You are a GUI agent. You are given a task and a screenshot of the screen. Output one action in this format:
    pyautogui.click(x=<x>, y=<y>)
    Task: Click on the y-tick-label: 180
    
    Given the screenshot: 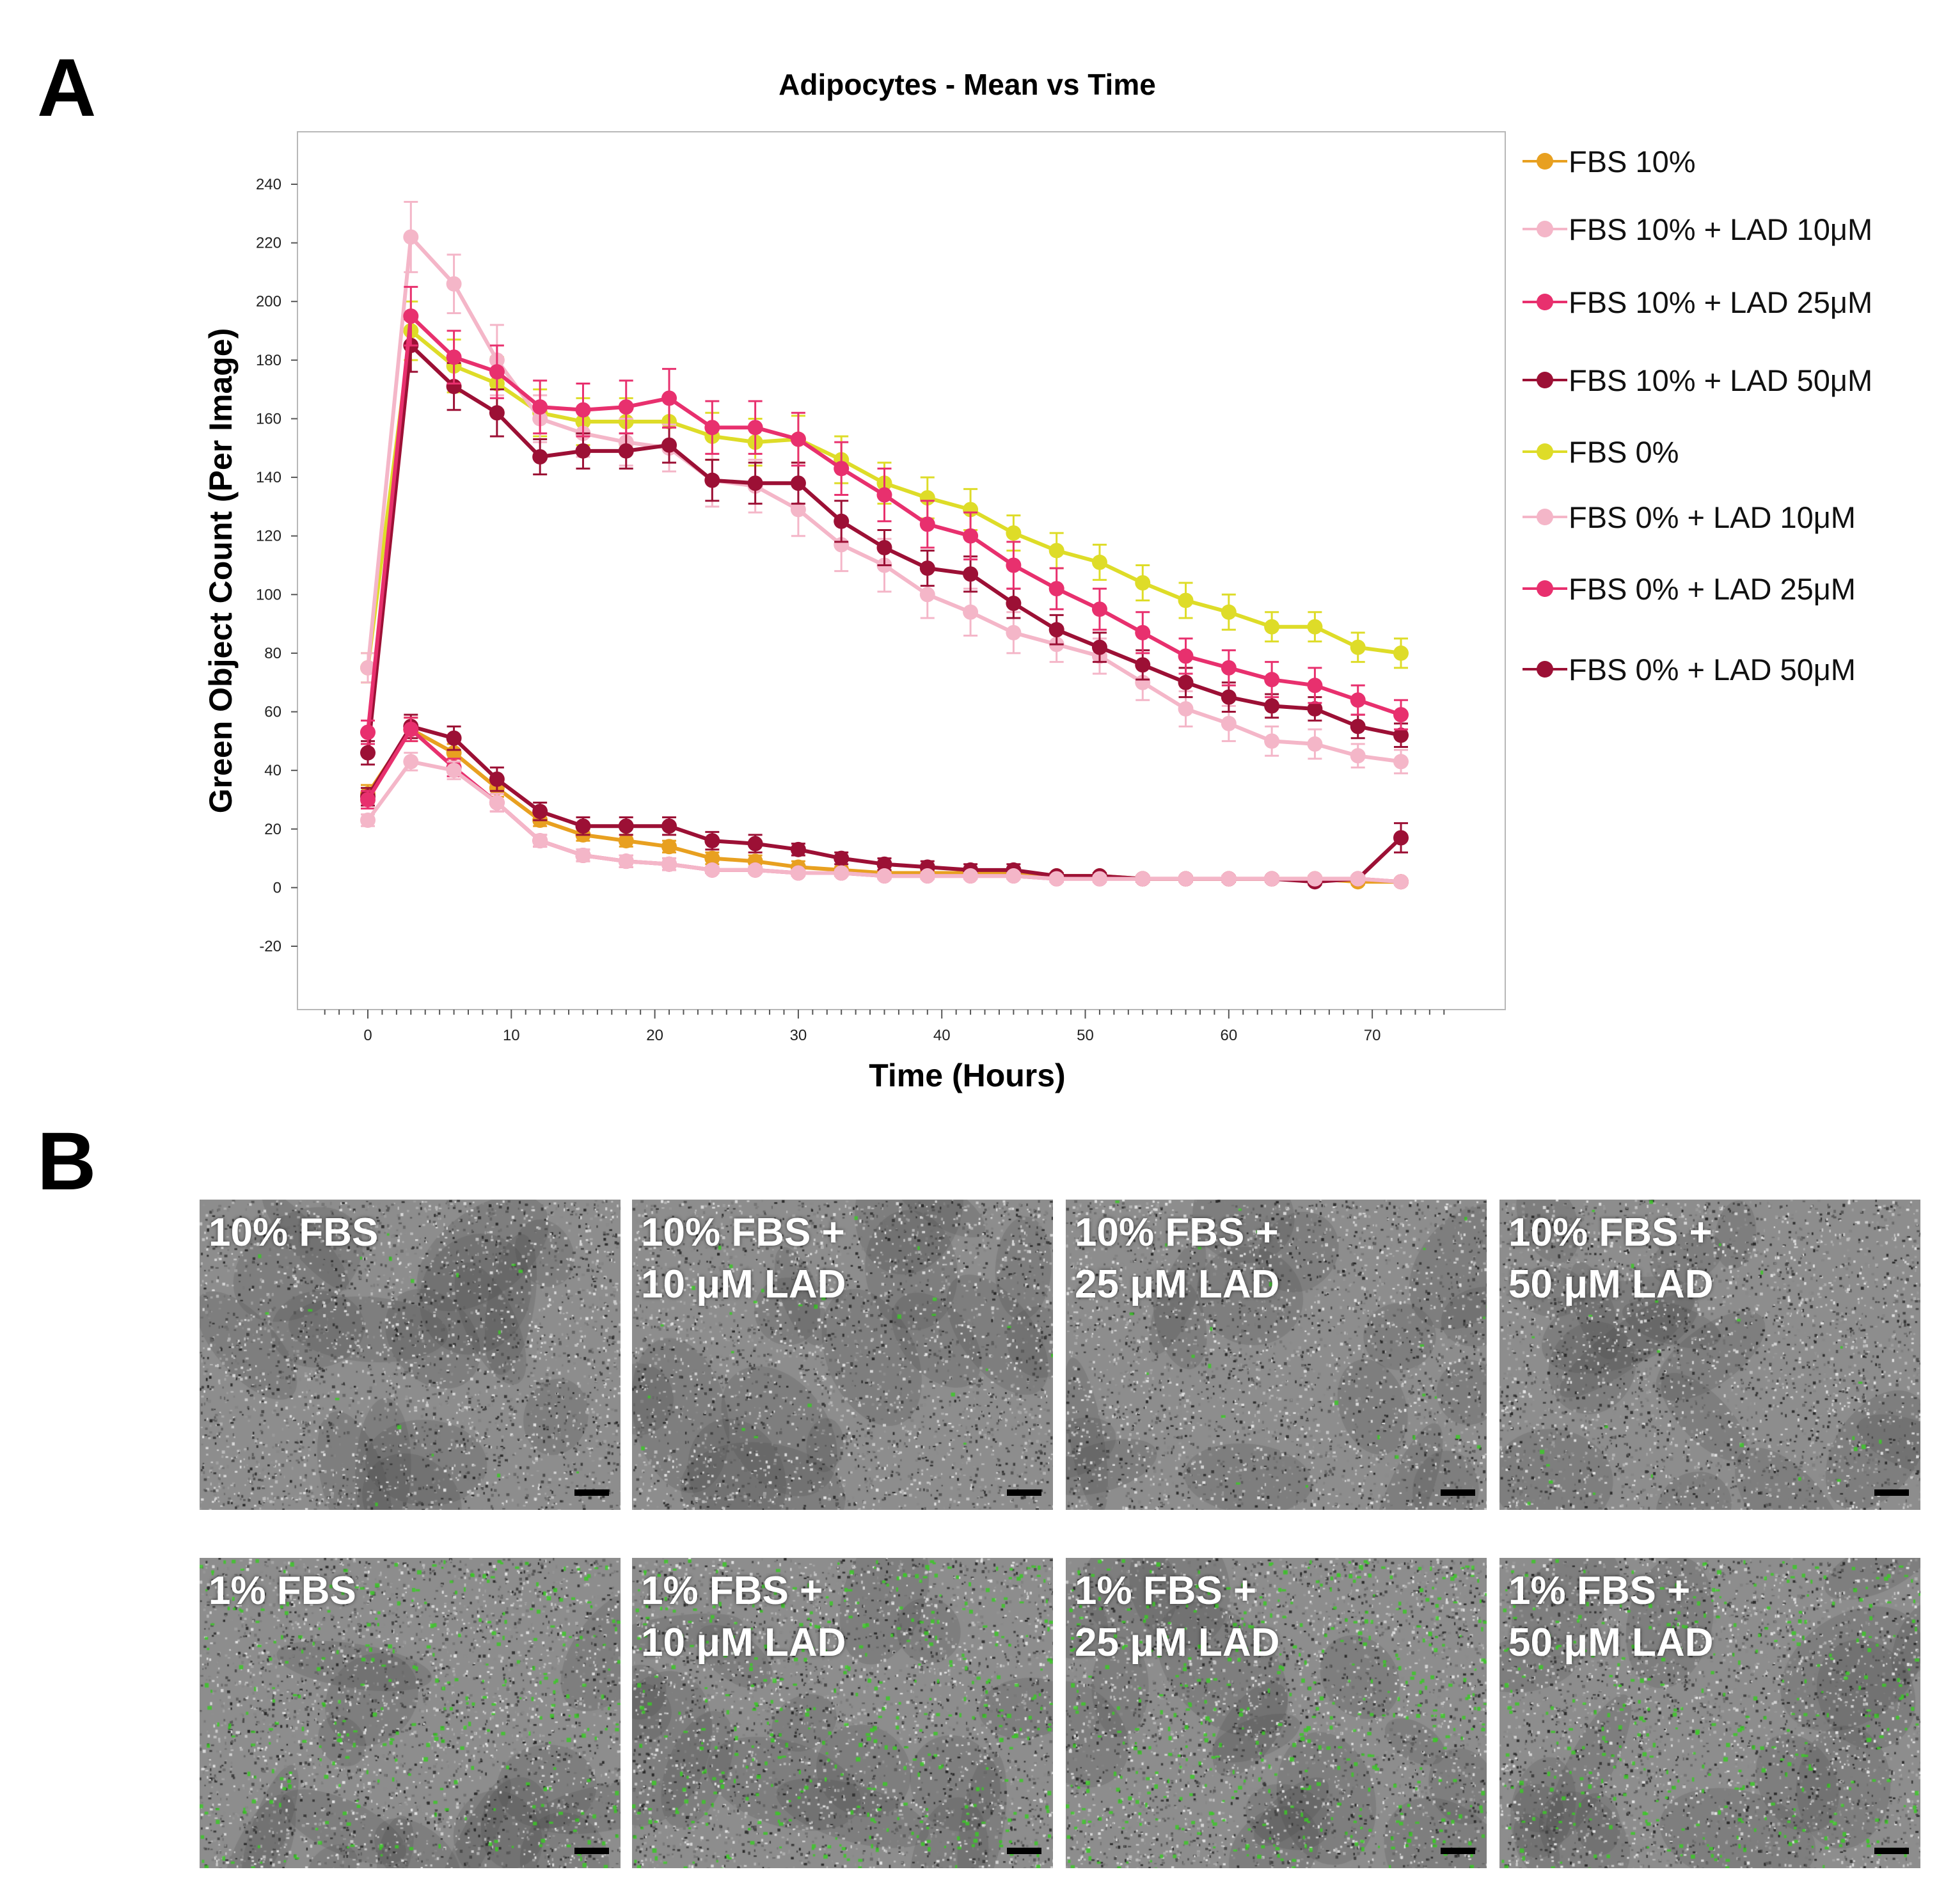 What is the action you would take?
    pyautogui.click(x=268, y=360)
    